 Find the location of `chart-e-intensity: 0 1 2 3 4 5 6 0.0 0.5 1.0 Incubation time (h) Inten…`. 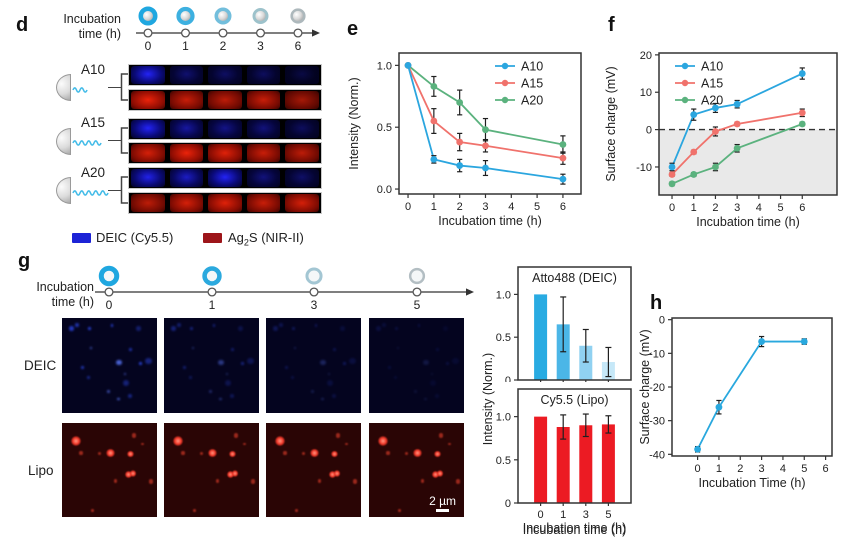

chart-e-intensity: 0 1 2 3 4 5 6 0.0 0.5 1.0 Incubation time (h) Inten… is located at coordinates (473, 136).